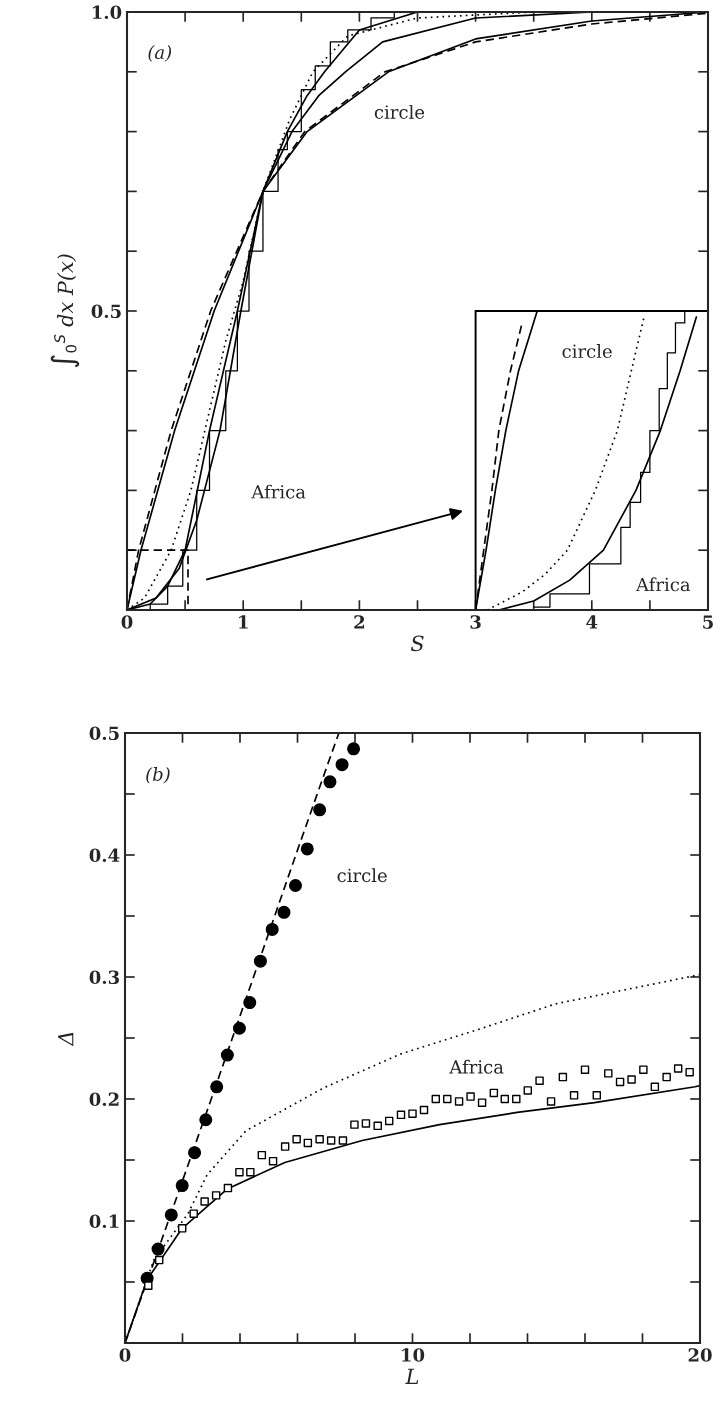 This screenshot has height=1414, width=722. Describe the element at coordinates (104, 1221) in the screenshot. I see `y-tick-label: 0.1` at that location.